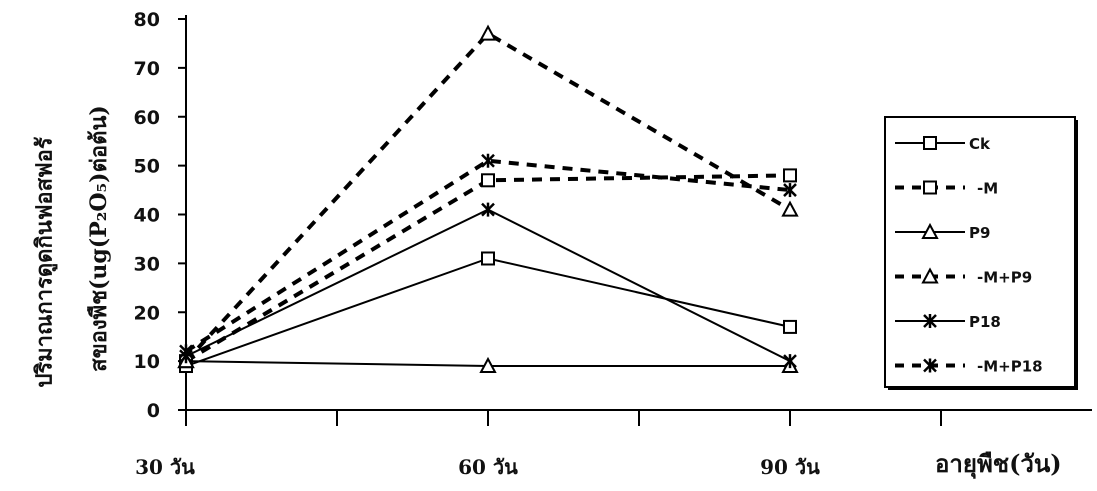 The width and height of the screenshot is (1097, 491). Describe the element at coordinates (930, 187) in the screenshot. I see `legend-marker-M` at that location.